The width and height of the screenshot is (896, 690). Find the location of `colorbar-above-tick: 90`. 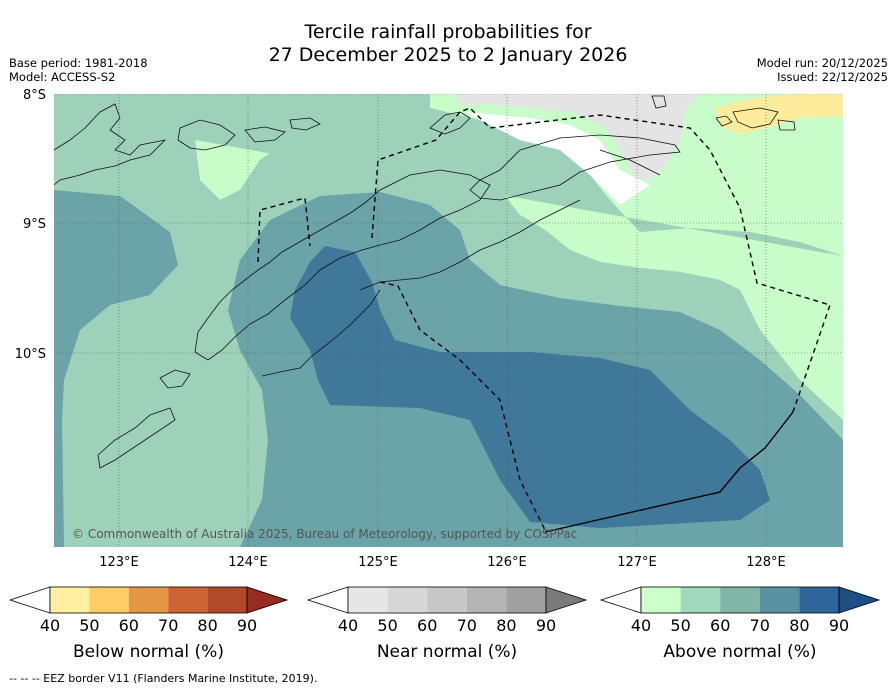

colorbar-above-tick: 90 is located at coordinates (839, 625).